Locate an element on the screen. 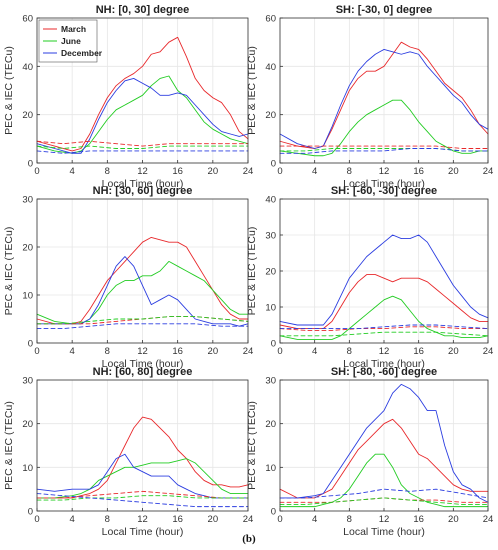 This screenshot has width=498, height=550. legend-entry: June is located at coordinates (71, 41).